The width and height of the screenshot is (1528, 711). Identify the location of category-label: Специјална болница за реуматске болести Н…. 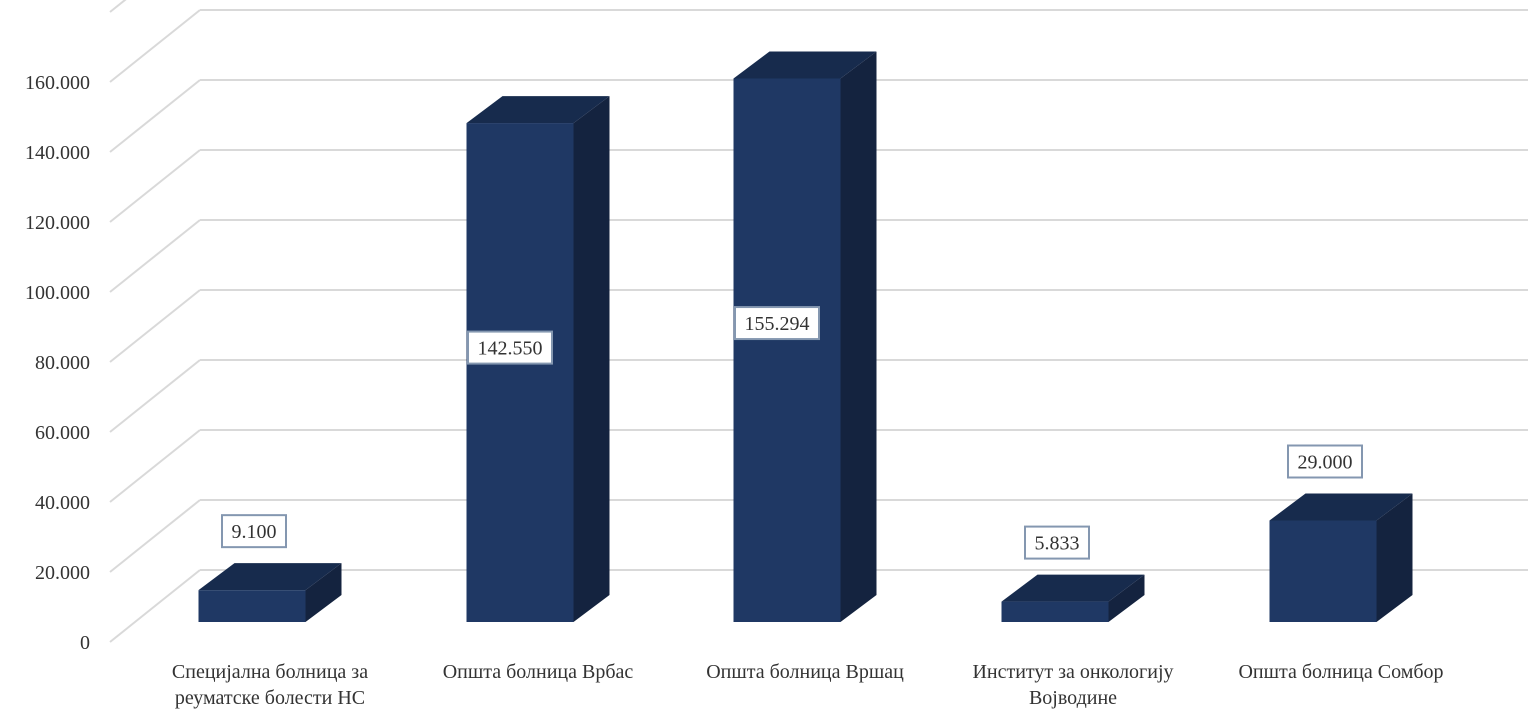
(270, 685).